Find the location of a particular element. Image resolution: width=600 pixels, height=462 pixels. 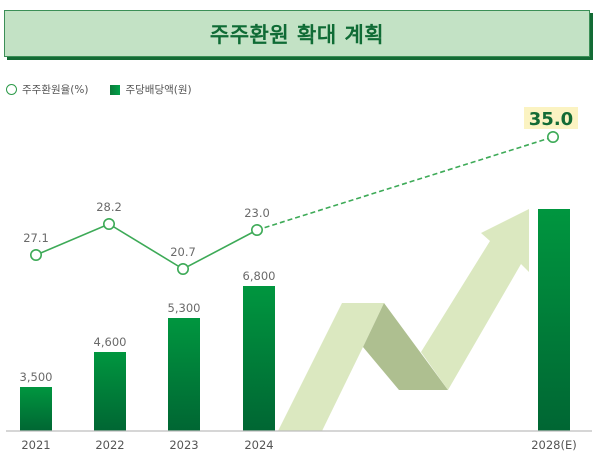

bar-2023 is located at coordinates (184, 374).